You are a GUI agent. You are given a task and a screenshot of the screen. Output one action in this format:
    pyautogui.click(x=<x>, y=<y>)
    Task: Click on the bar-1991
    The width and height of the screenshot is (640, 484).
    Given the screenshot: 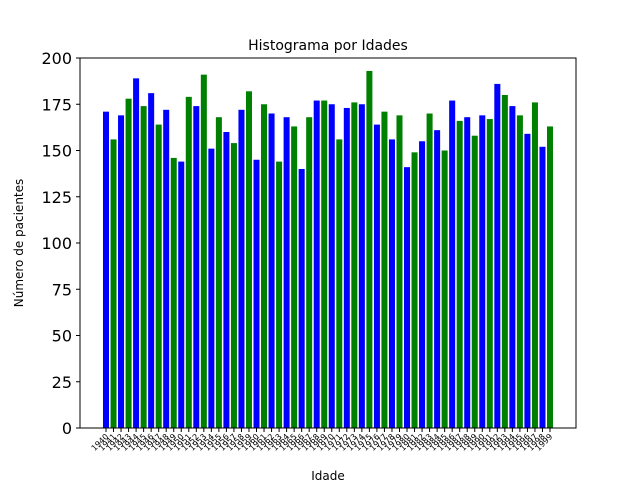 What is the action you would take?
    pyautogui.click(x=489, y=274)
    